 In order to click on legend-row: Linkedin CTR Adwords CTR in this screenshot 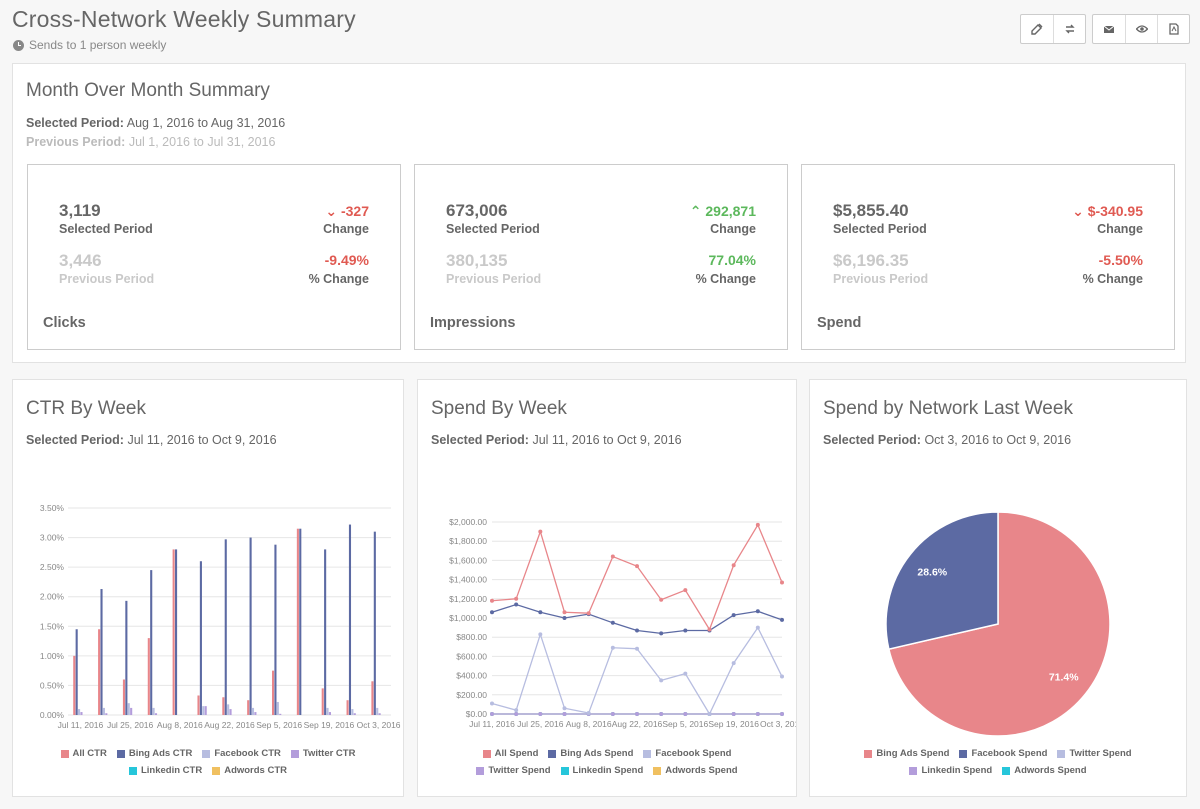, I will do `click(208, 770)`.